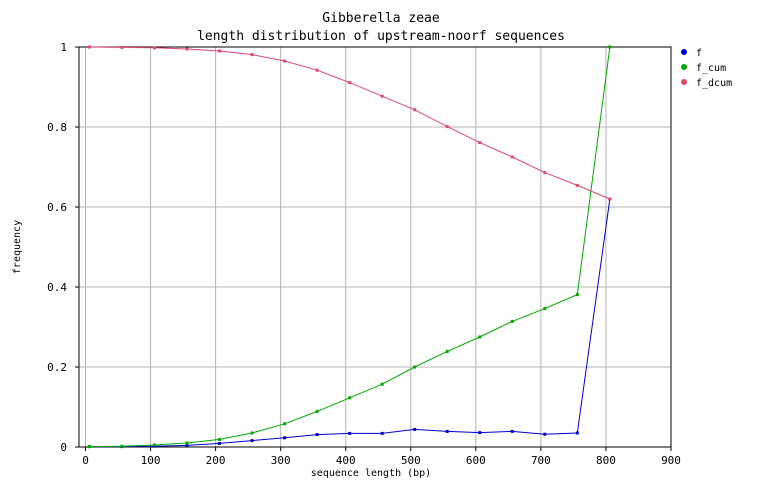 The height and width of the screenshot is (498, 762). Describe the element at coordinates (411, 460) in the screenshot. I see `x-tick-label: 500` at that location.